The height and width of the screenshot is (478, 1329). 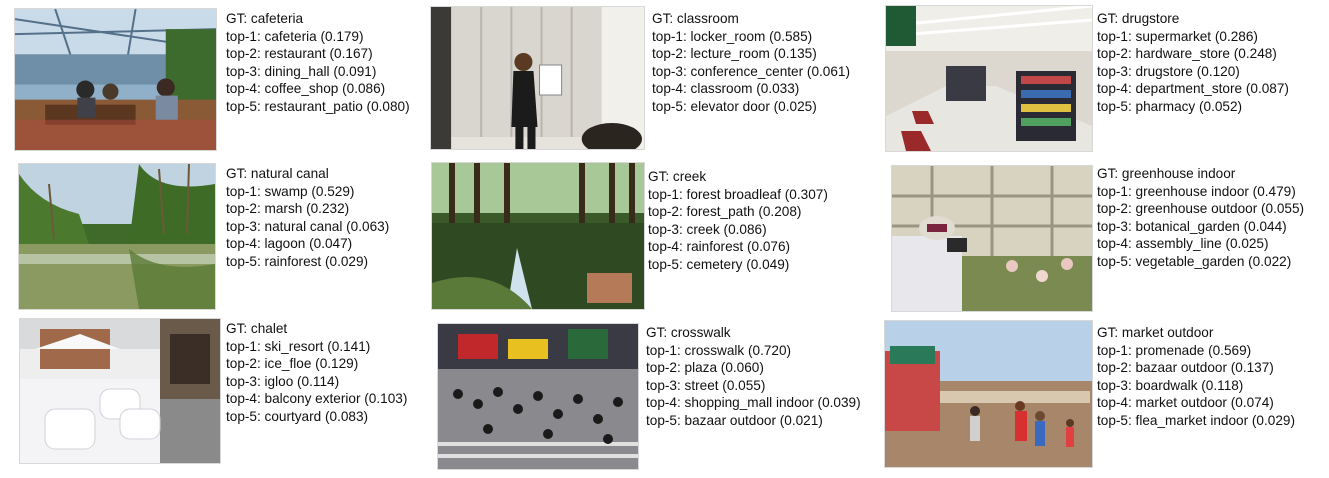 What do you see at coordinates (288, 208) in the screenshot?
I see `prediction: top-2: marsh (0.232)` at bounding box center [288, 208].